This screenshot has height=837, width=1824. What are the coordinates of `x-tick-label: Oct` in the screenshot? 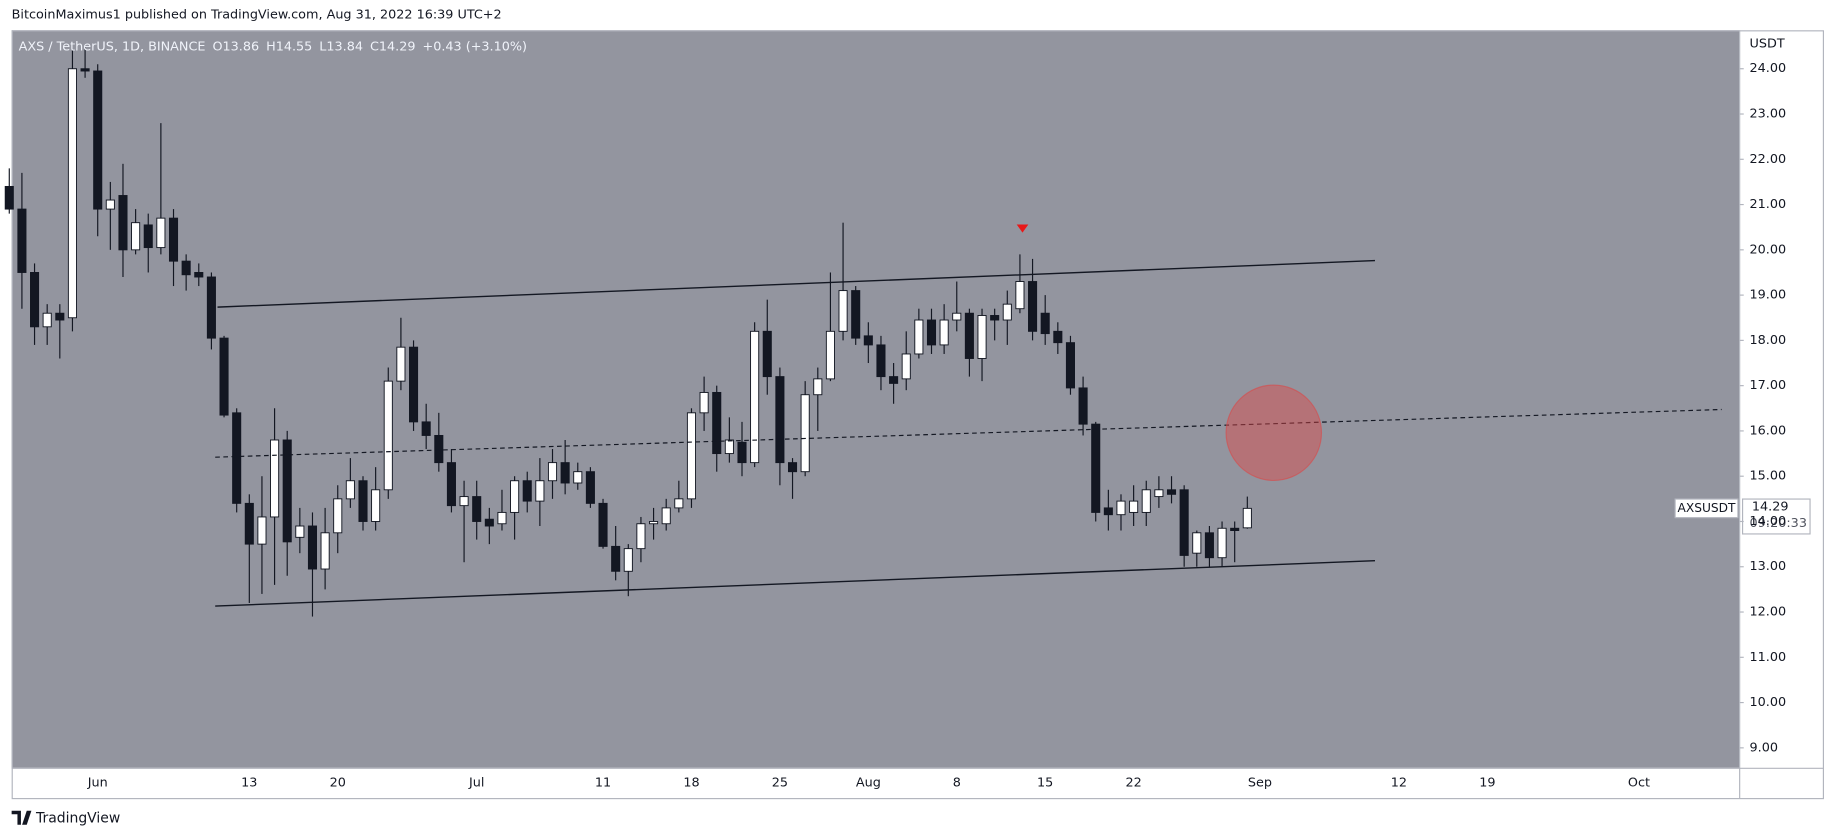 It's located at (1639, 782).